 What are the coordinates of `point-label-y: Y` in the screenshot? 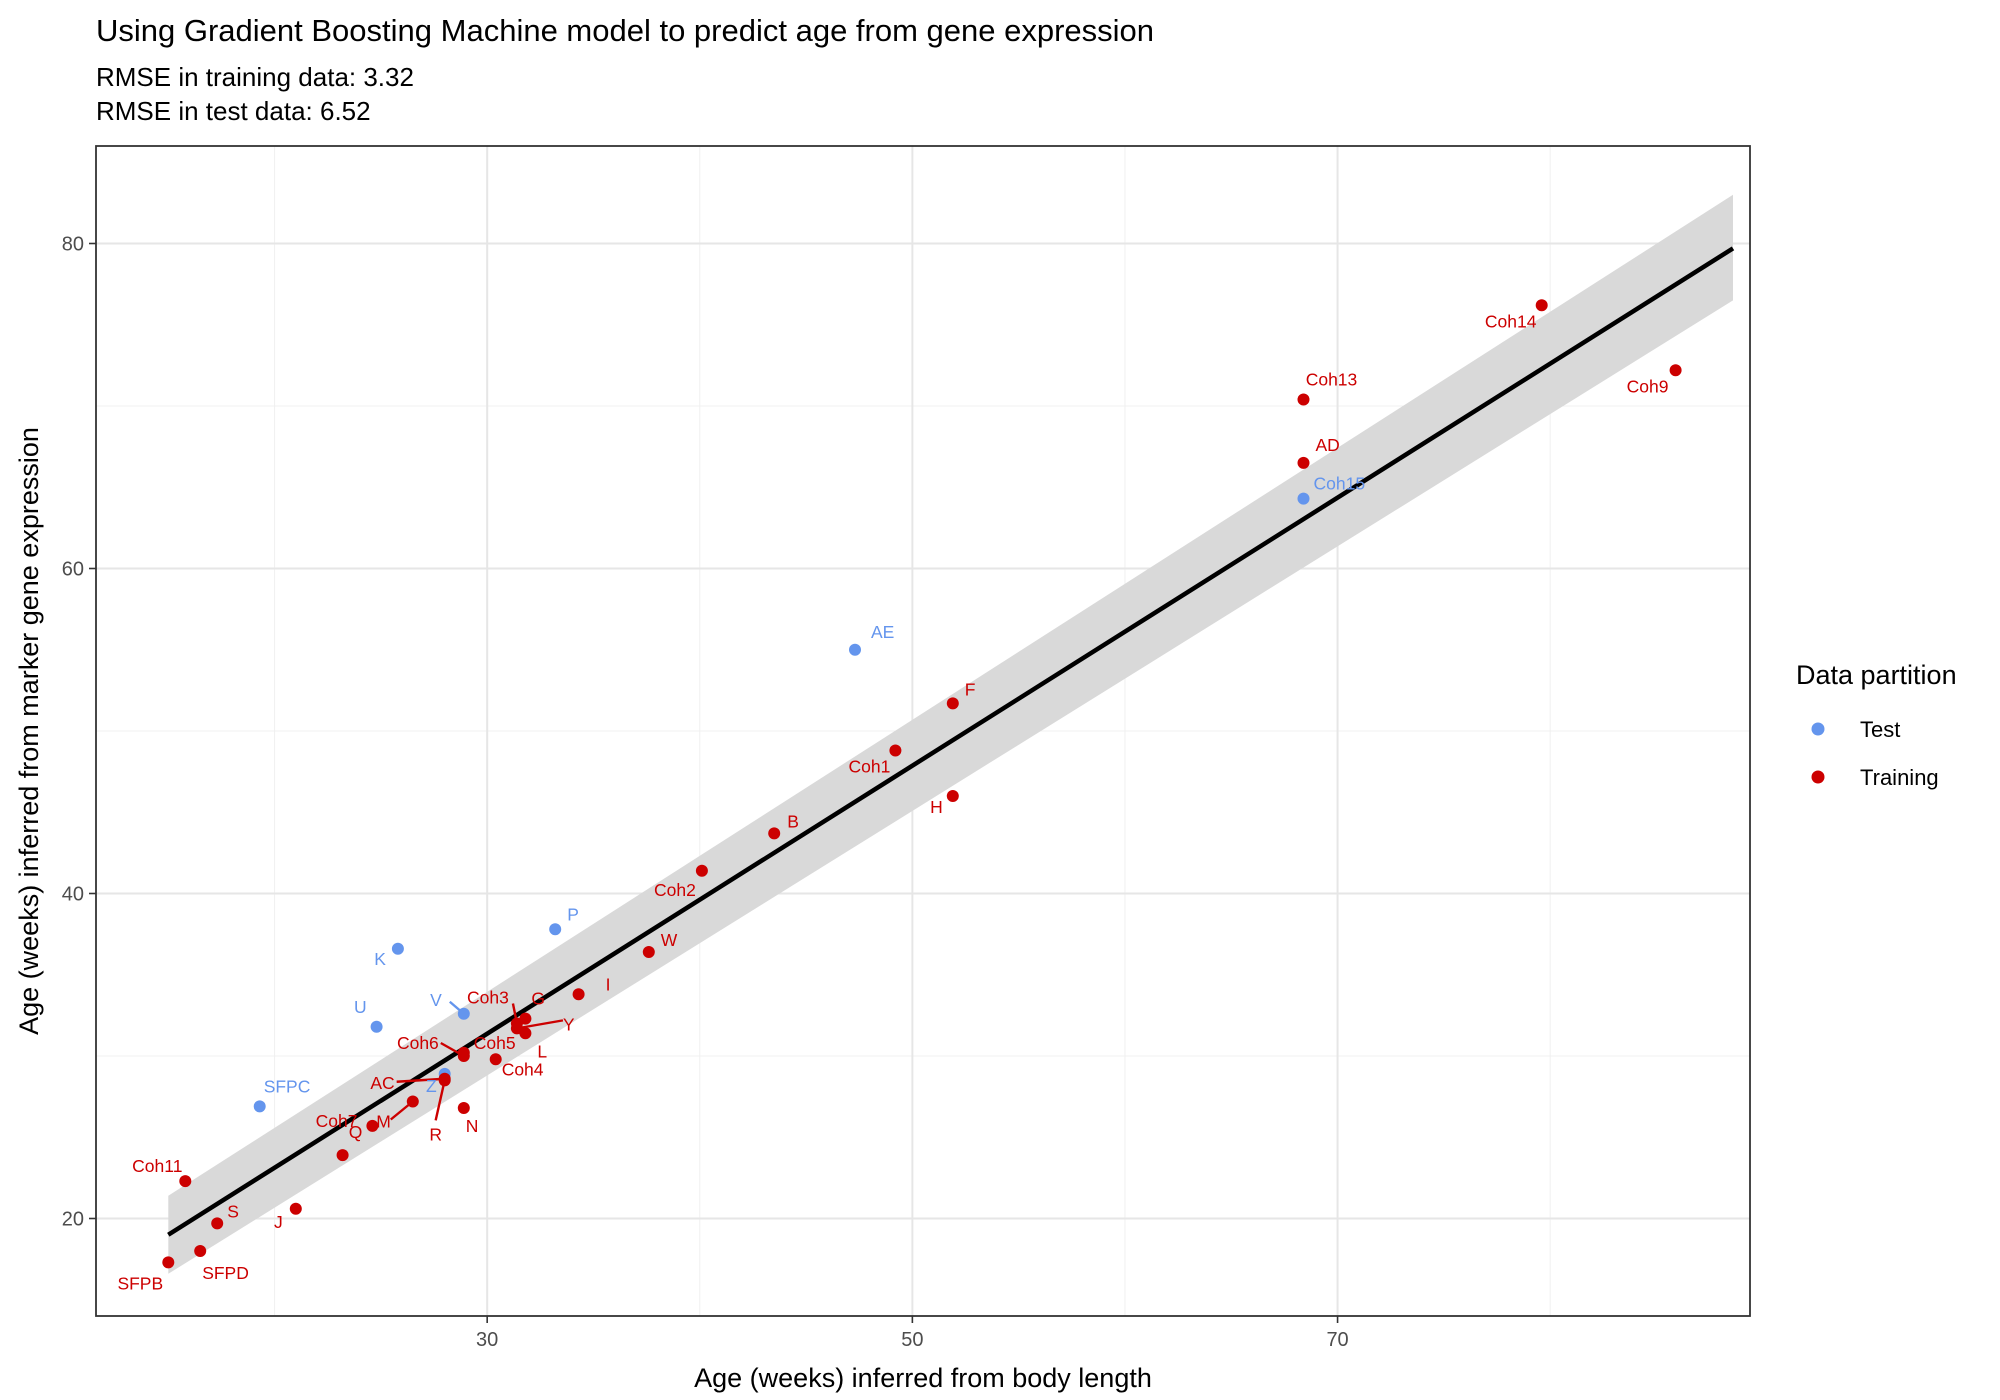 It's located at (569, 1024).